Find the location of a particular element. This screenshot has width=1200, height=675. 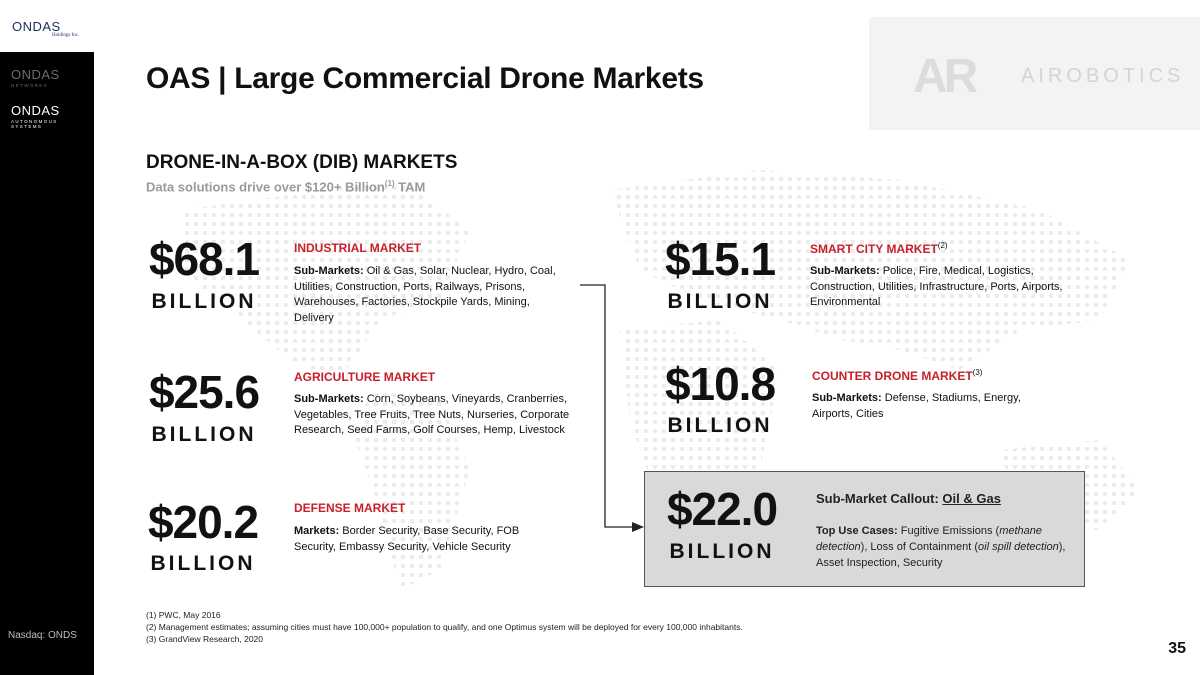

agriculture-title: AGRICULTURE MARKET is located at coordinates (365, 377).